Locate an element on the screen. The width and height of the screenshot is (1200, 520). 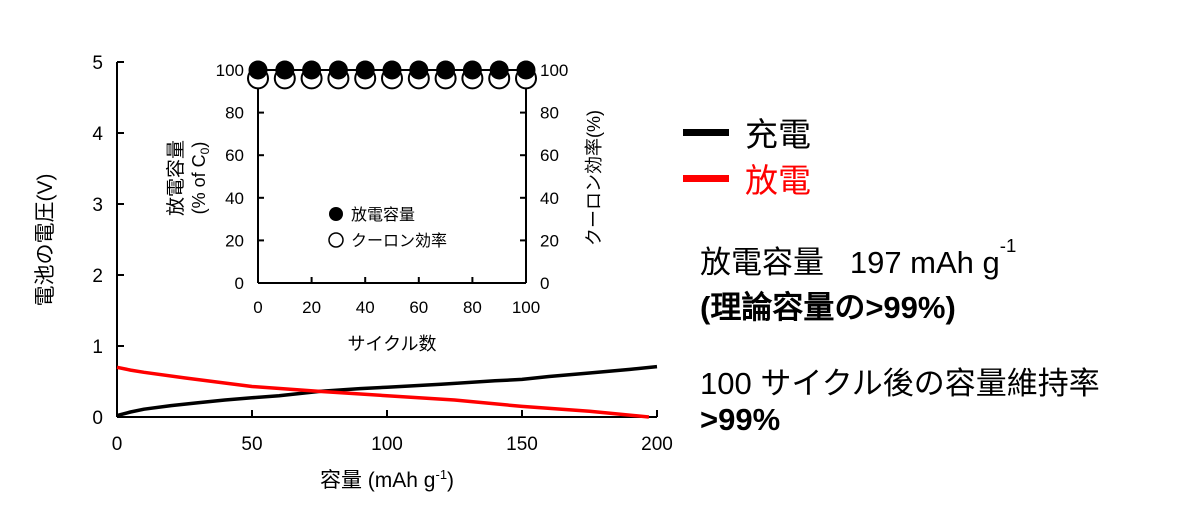
inset-legend-label-capacity: 放電容量 is located at coordinates (383, 215).